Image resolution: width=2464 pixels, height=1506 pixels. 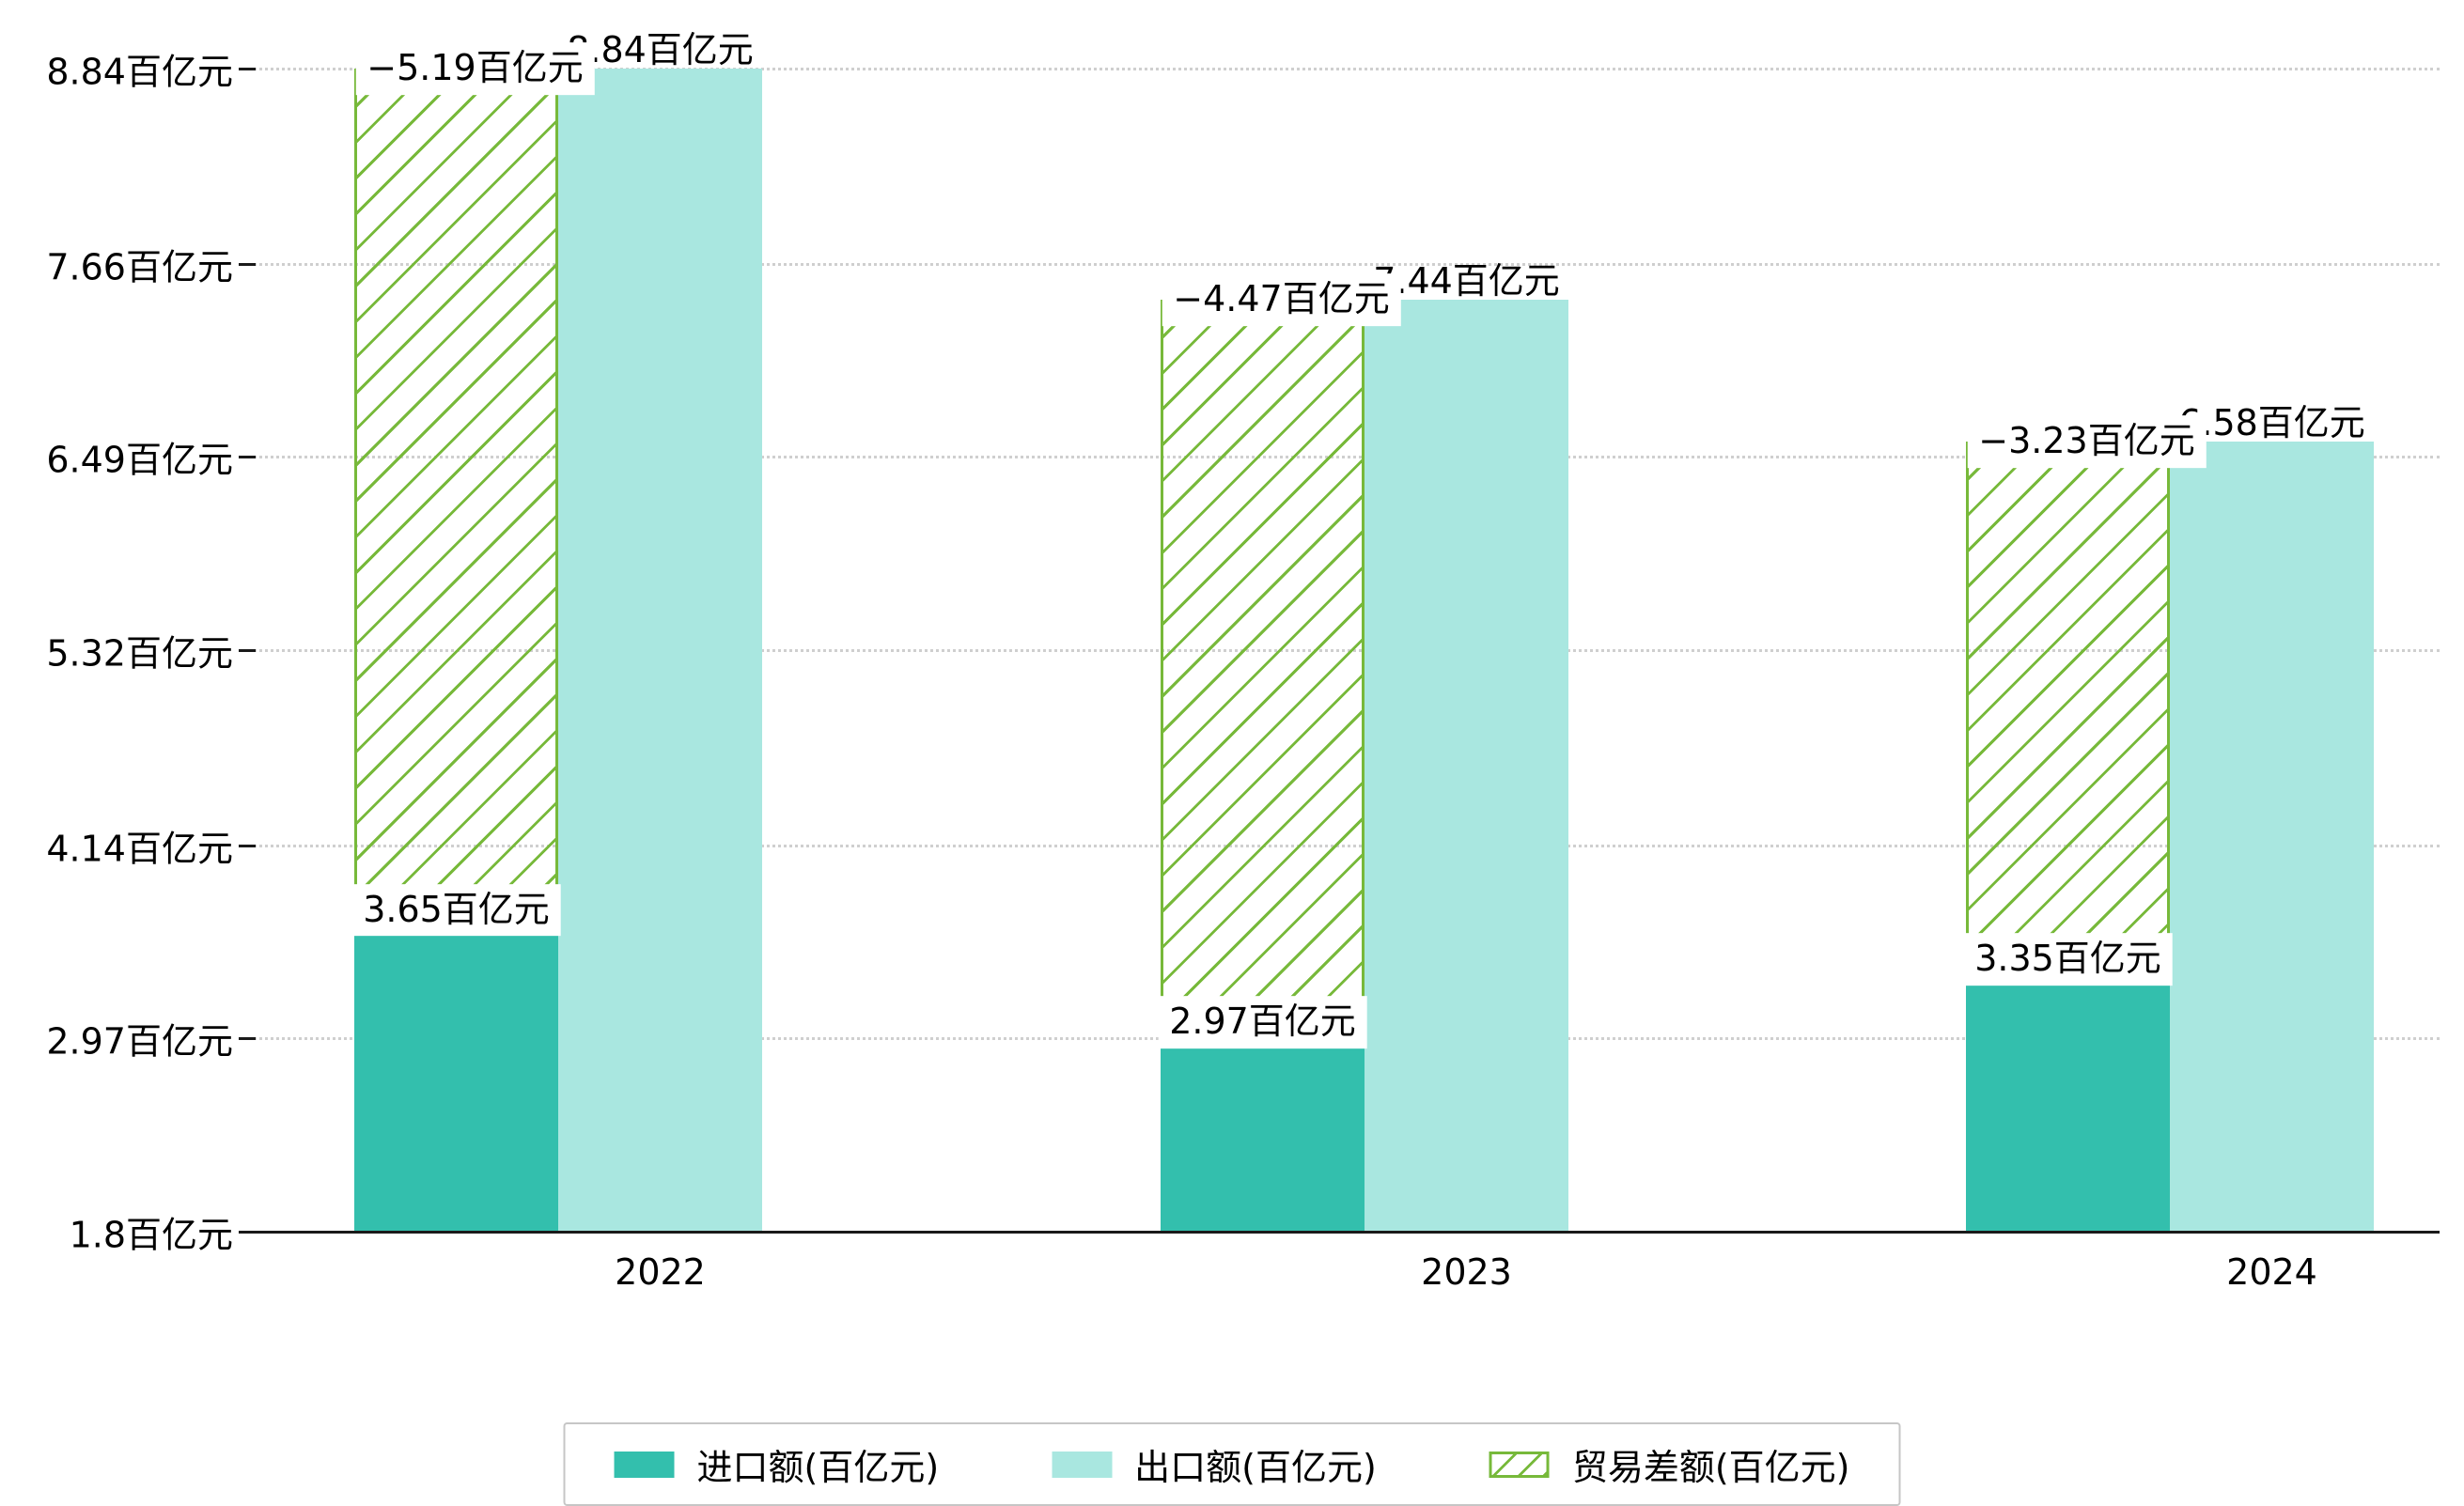 What do you see at coordinates (139, 653) in the screenshot?
I see `y-axis-tick-label: 5.32百亿元` at bounding box center [139, 653].